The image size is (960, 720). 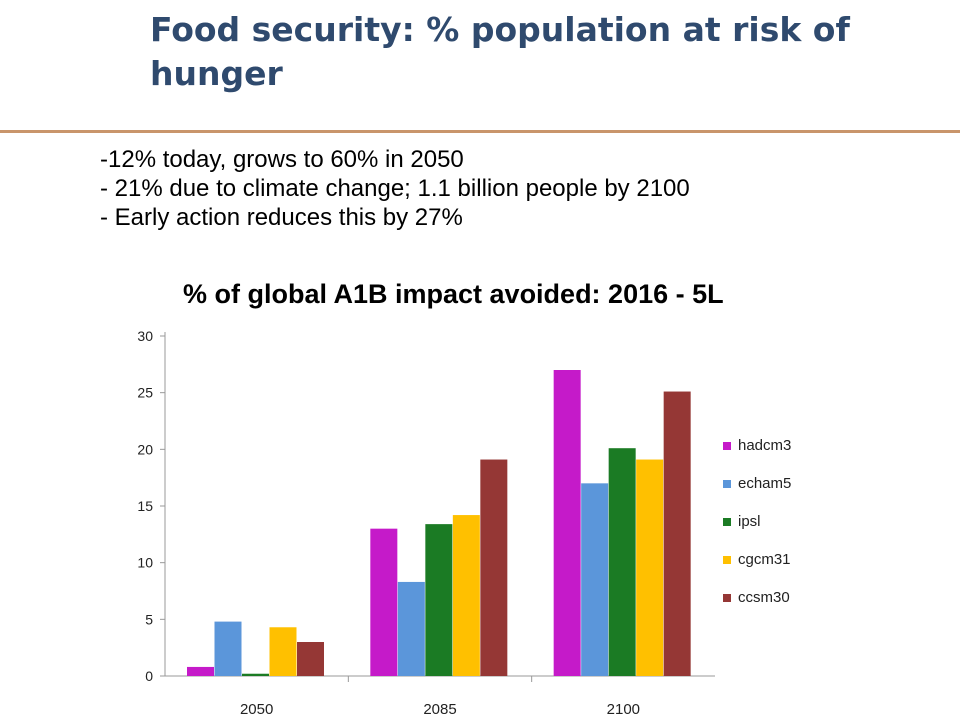 I want to click on y-tick-label: 25, so click(x=145, y=393).